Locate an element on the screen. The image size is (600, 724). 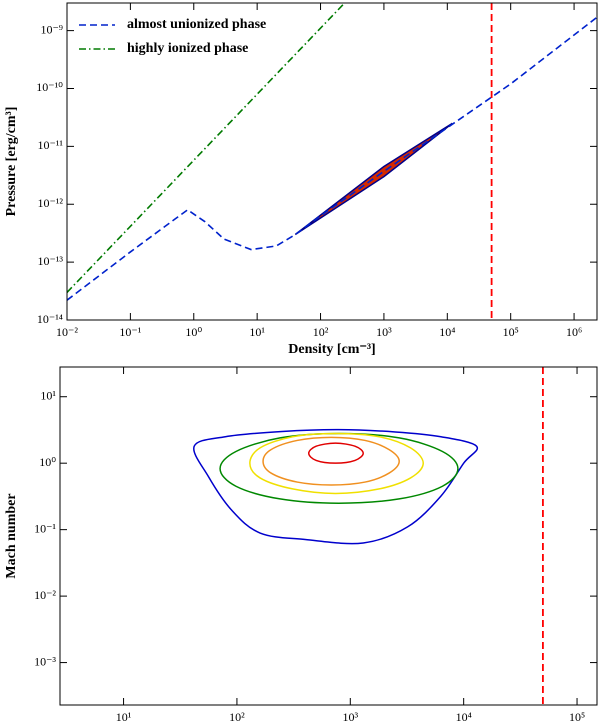
y-tick-label: 10⁻¹² is located at coordinates (50, 203).